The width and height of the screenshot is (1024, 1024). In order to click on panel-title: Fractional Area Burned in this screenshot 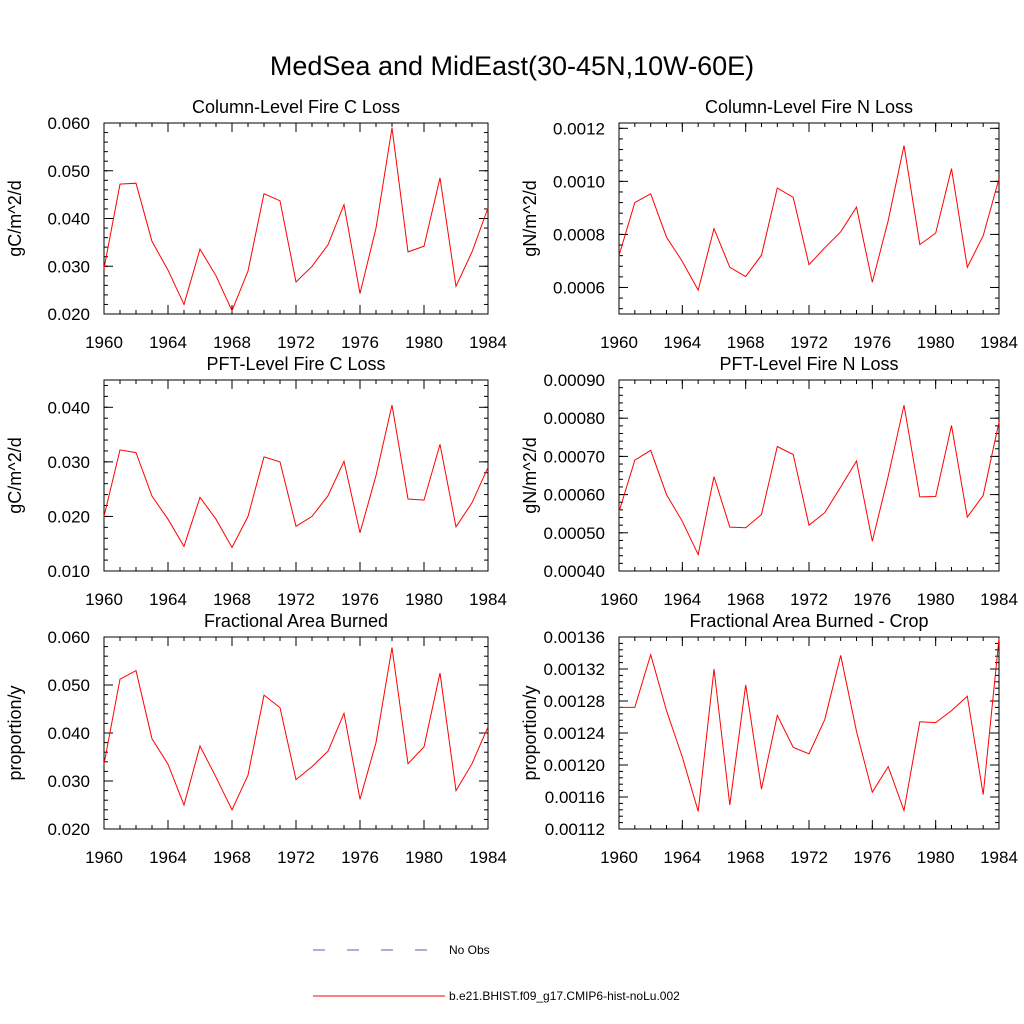, I will do `click(296, 621)`.